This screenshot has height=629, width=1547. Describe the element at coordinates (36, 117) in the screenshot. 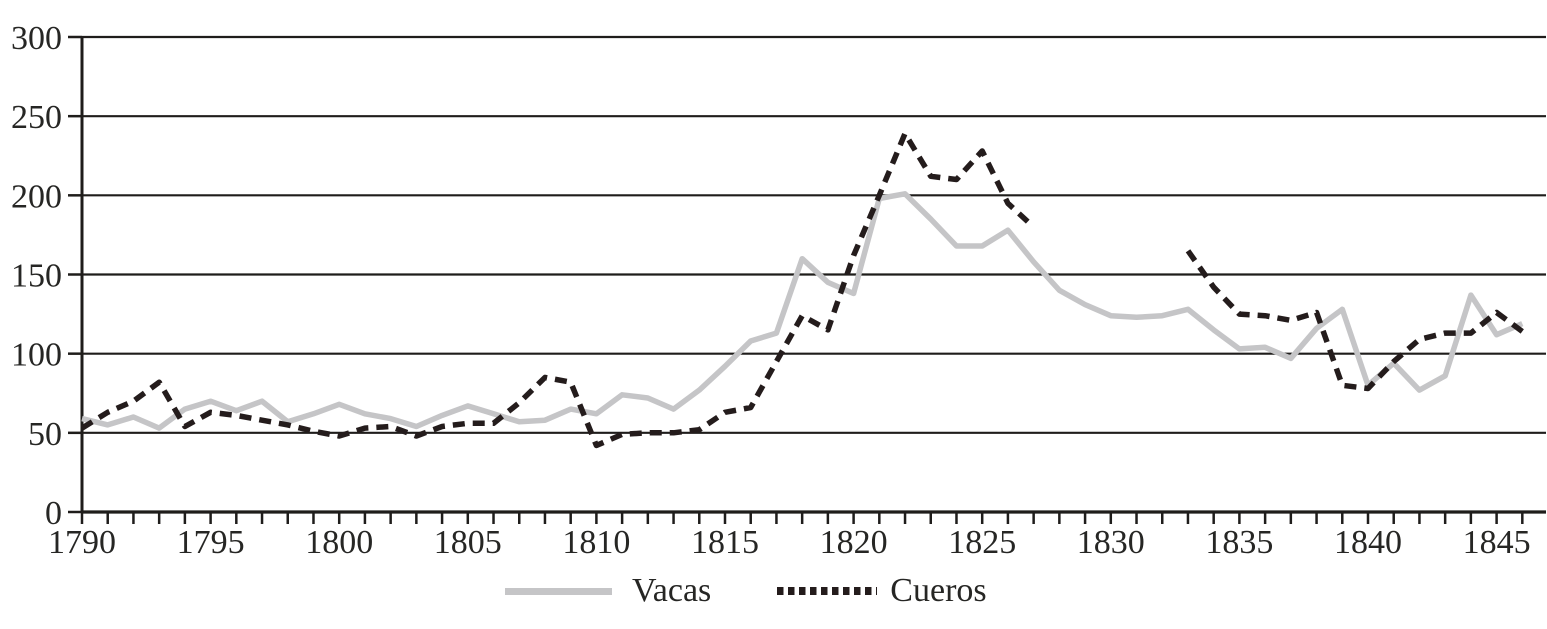

I see `y-tick-label: 250` at that location.